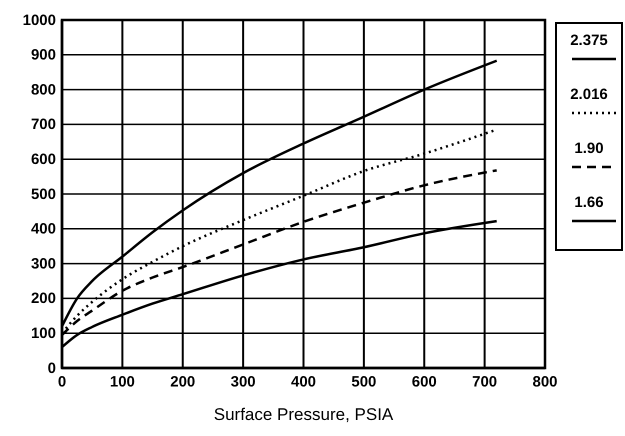 The image size is (625, 436). I want to click on x-tick-label: 200, so click(183, 382).